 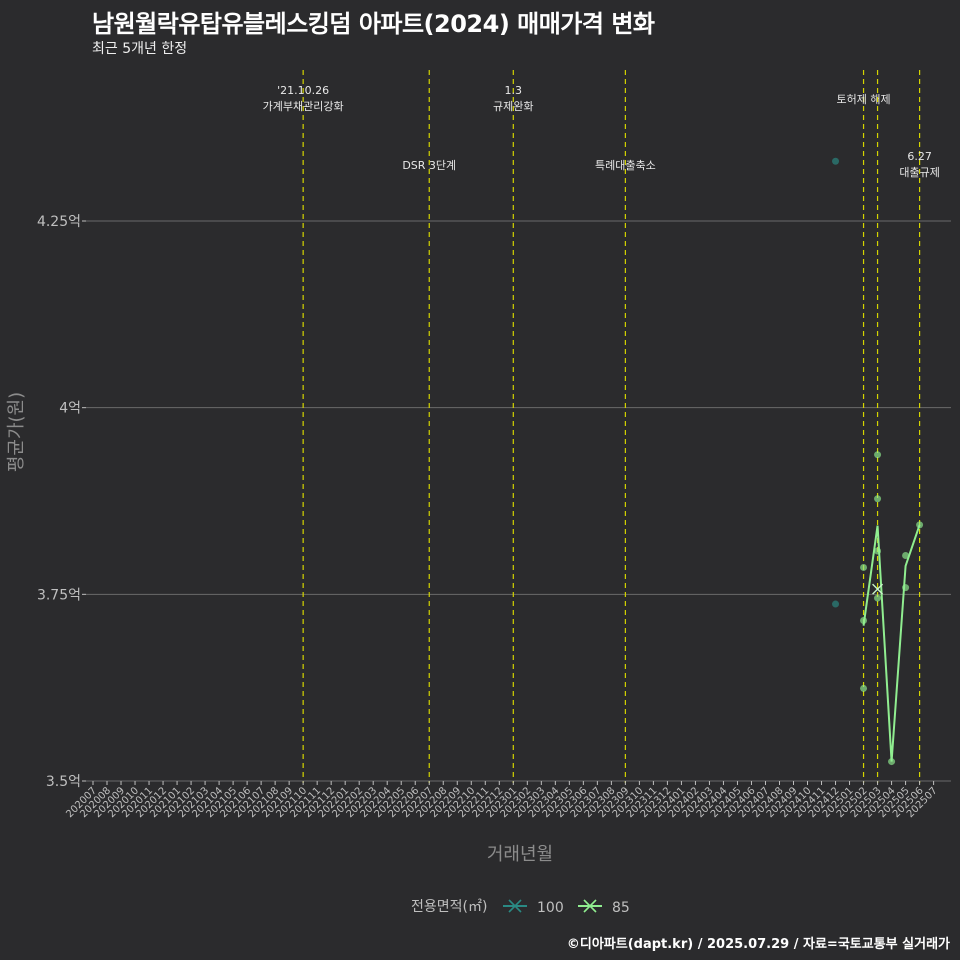 I want to click on y-tick-label: 4억, so click(x=70, y=409).